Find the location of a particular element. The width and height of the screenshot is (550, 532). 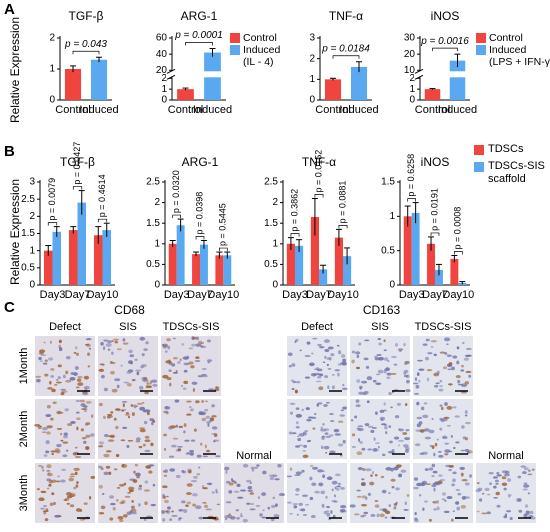

column-label: Defect is located at coordinates (65, 327).